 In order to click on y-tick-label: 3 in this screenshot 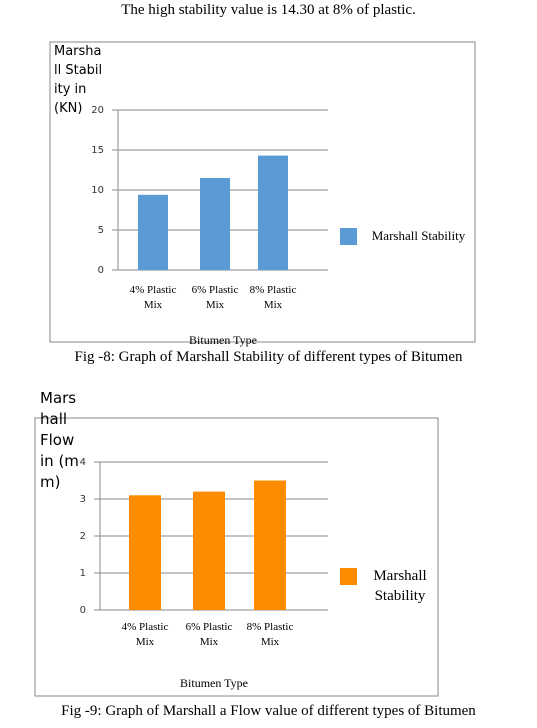, I will do `click(83, 499)`.